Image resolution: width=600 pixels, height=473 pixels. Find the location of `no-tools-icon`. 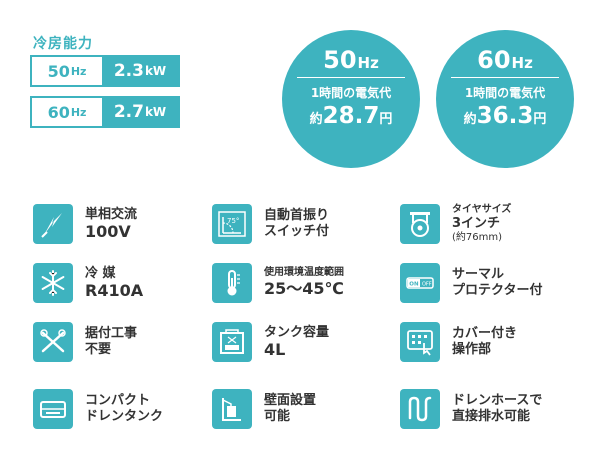

no-tools-icon is located at coordinates (53, 342).